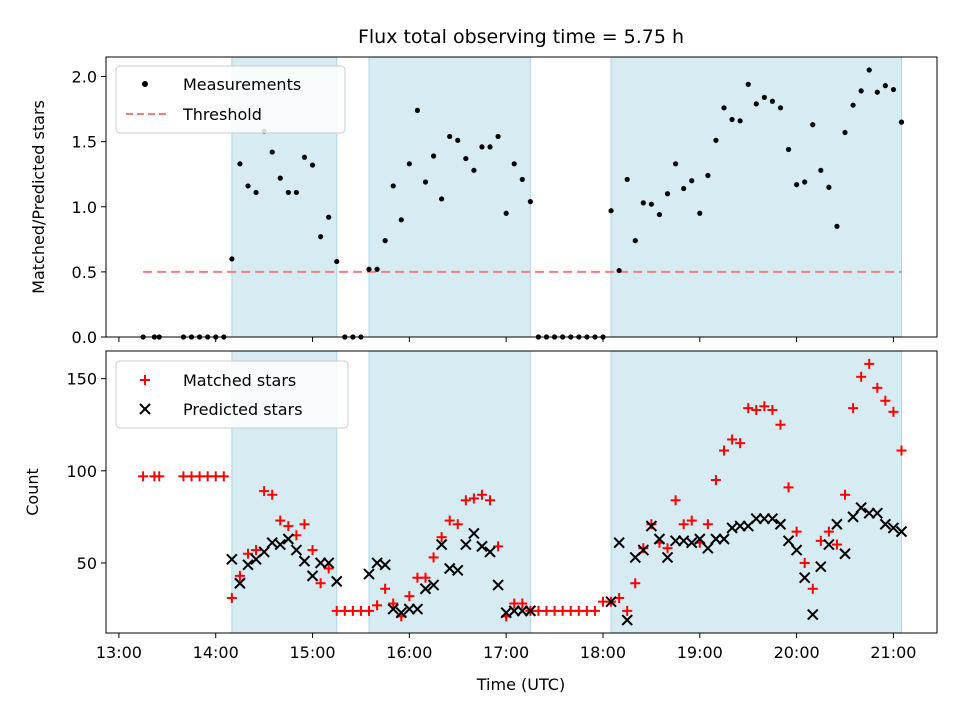 The image size is (960, 720). Describe the element at coordinates (84, 77) in the screenshot. I see `top-y-tick-label-4: 2.0` at that location.